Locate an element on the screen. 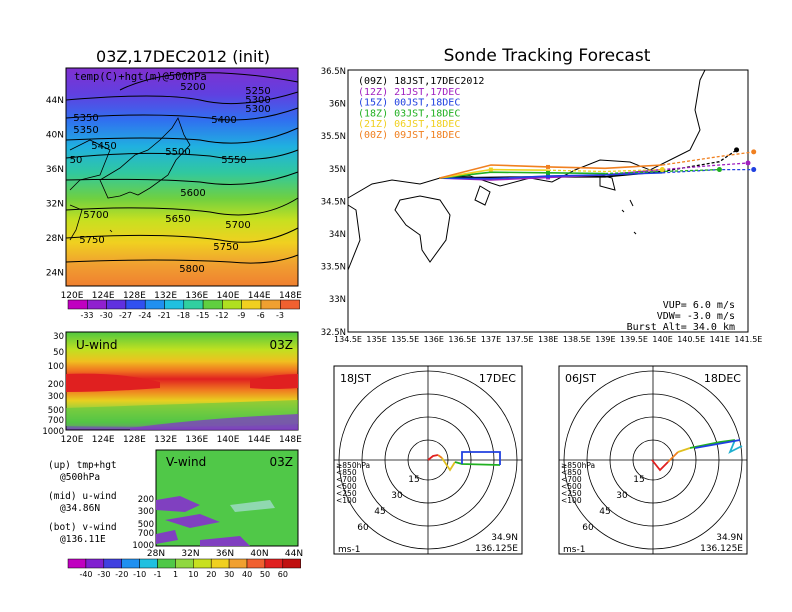 This screenshot has height=612, width=792. hodograph-lon: 136.125E is located at coordinates (496, 549).